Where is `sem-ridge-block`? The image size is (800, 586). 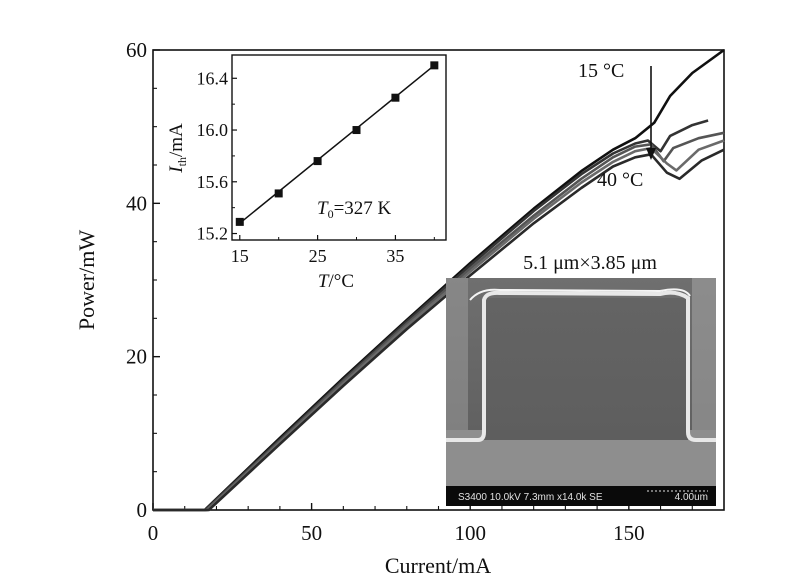 sem-ridge-block is located at coordinates (585, 369).